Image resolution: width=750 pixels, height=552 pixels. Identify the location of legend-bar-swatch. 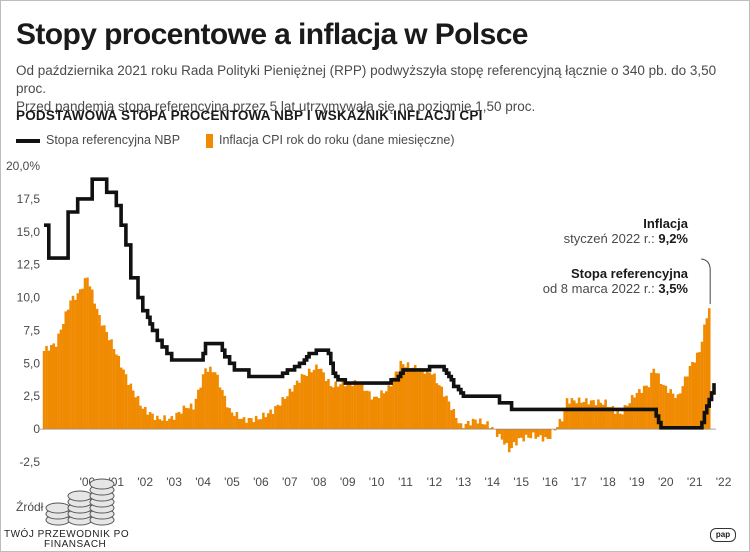
(209, 141).